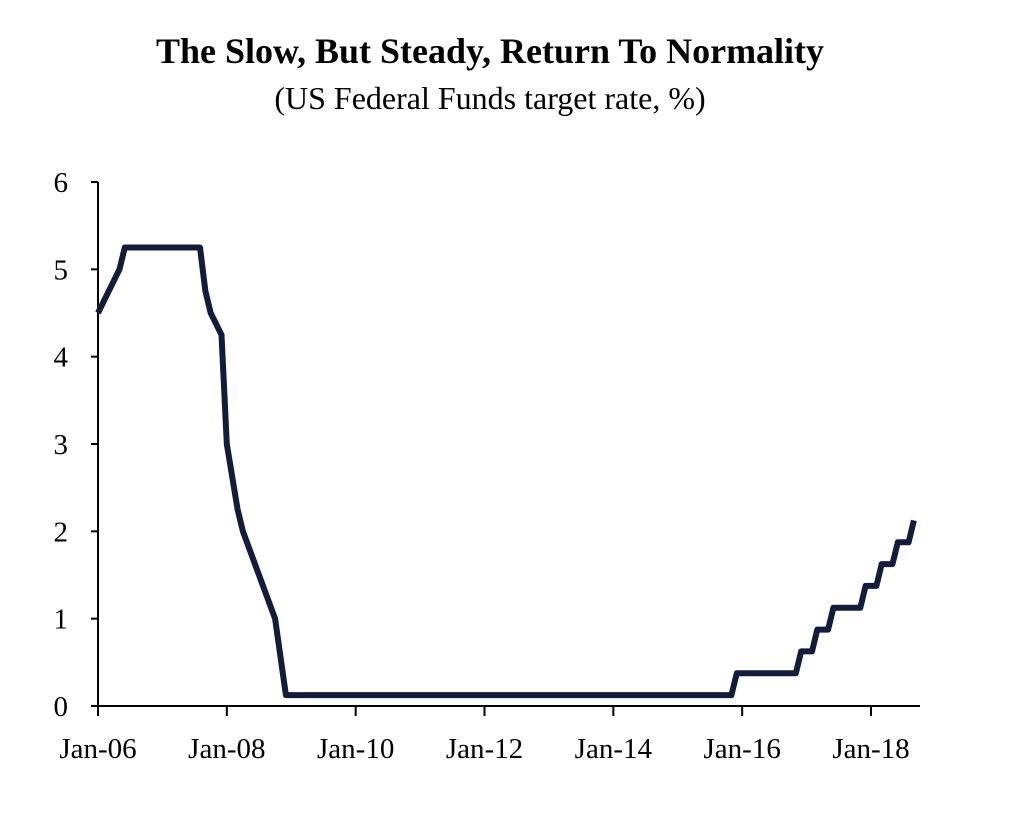  What do you see at coordinates (61, 270) in the screenshot?
I see `y-tick-label: 5` at bounding box center [61, 270].